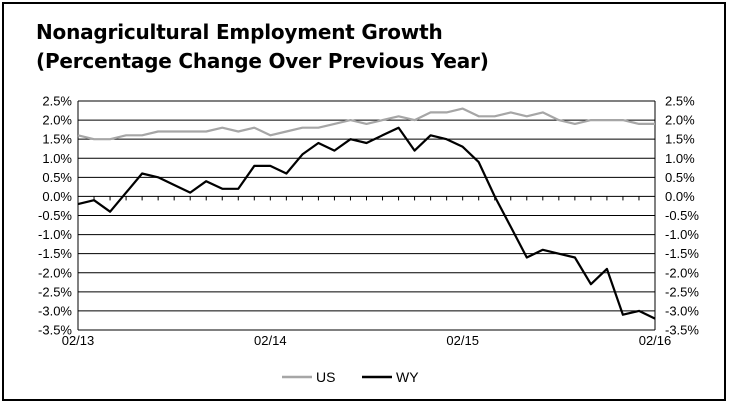  What do you see at coordinates (55, 310) in the screenshot?
I see `y-tick-label-left: -3.0%` at bounding box center [55, 310].